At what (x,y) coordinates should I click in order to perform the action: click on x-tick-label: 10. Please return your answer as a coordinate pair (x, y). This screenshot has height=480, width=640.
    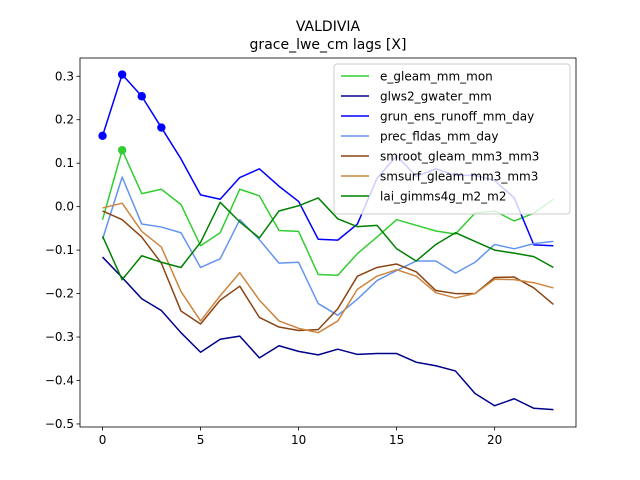
    Looking at the image, I should click on (298, 440).